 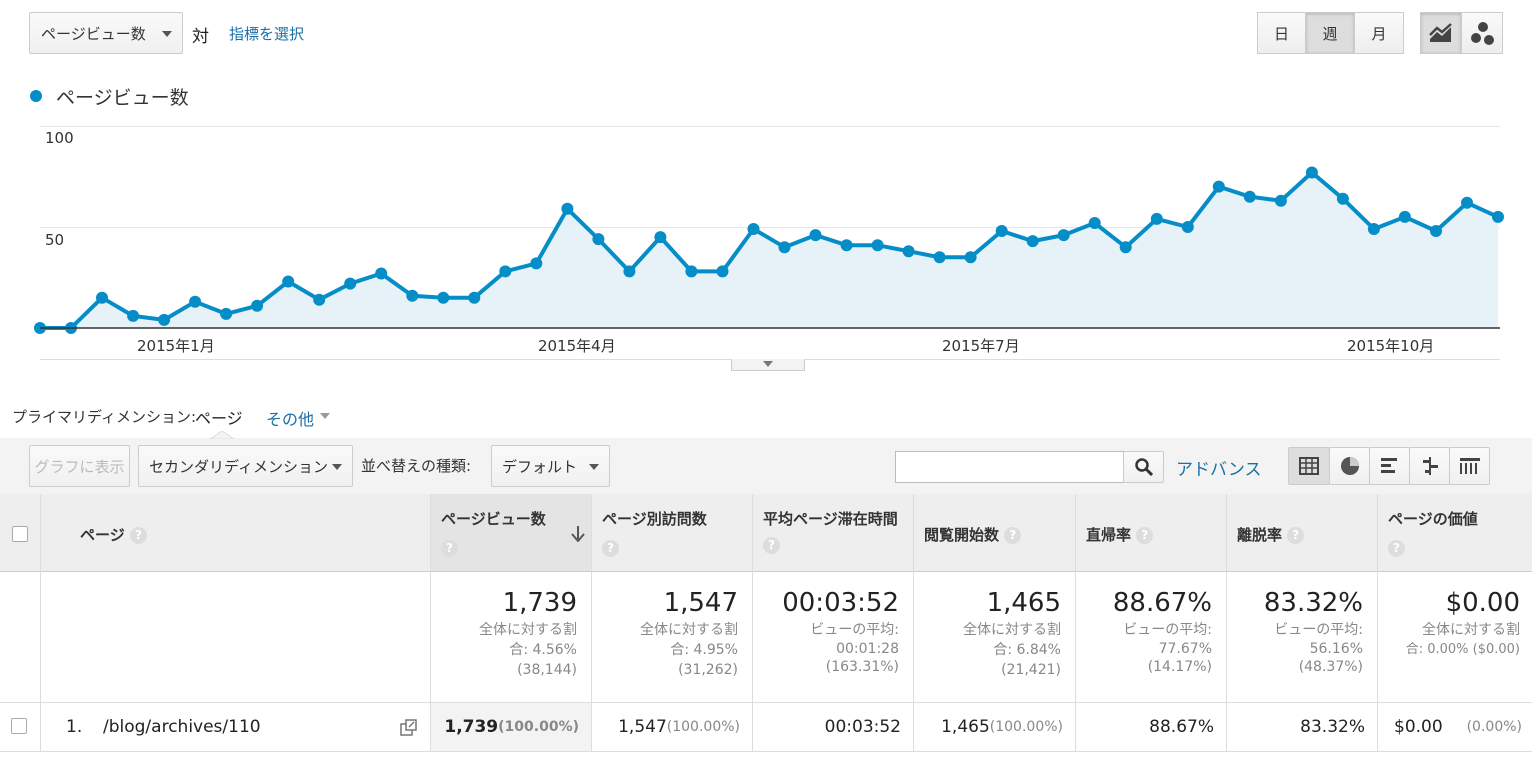 I want to click on total-sub: 77.67%, so click(x=1185, y=649).